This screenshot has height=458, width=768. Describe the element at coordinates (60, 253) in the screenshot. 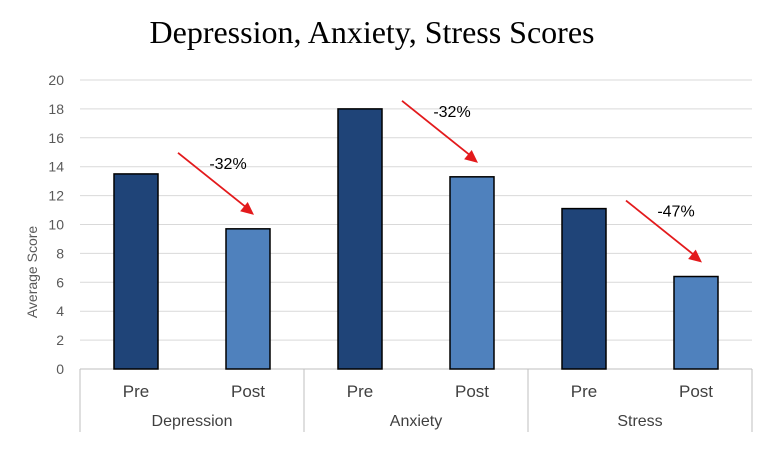

I see `y-tick-label: 8` at that location.